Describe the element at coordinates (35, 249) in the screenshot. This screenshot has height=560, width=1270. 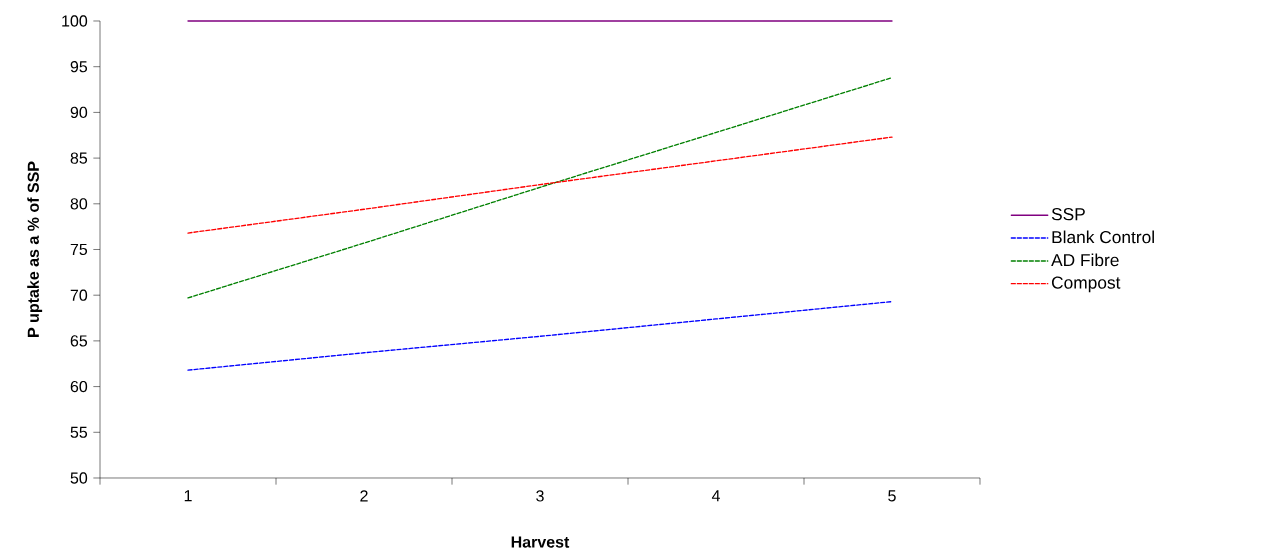
I see `y-axis-title: P uptake as a % of SSP` at that location.